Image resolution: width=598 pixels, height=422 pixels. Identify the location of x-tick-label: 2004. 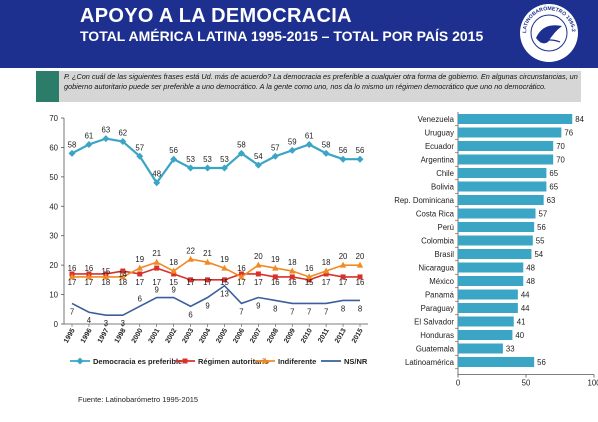
(205, 335).